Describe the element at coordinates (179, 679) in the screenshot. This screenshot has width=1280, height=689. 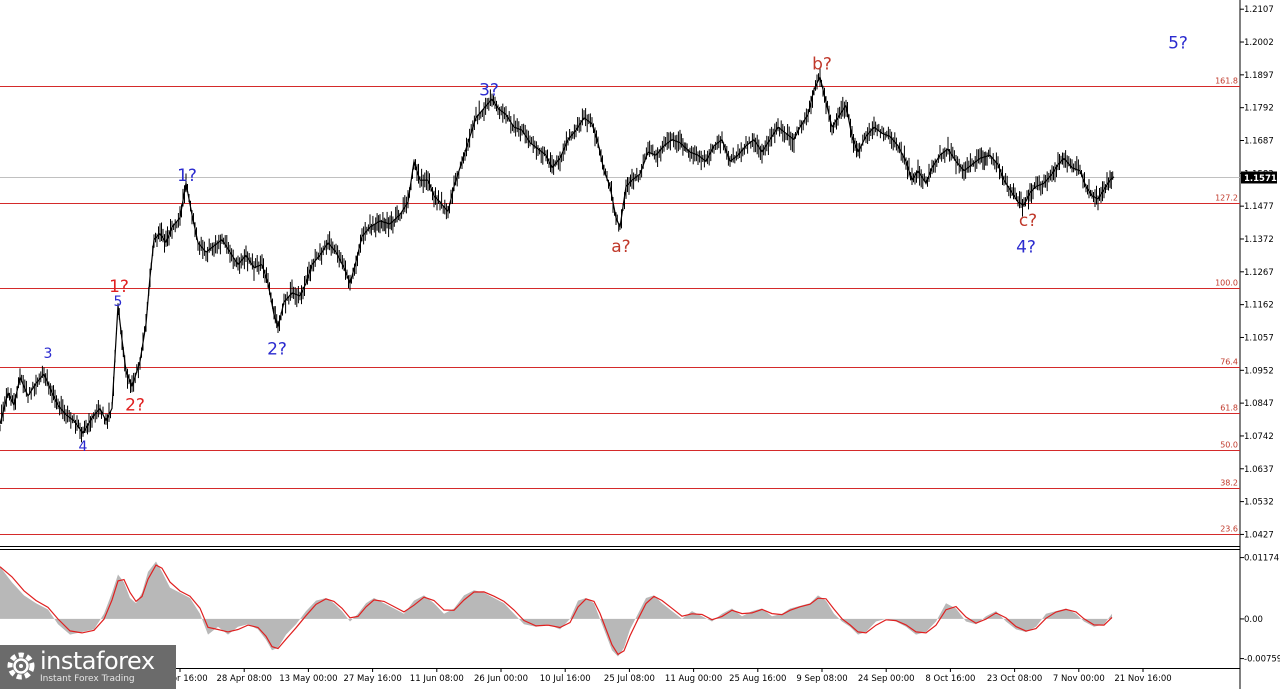
I see `time-axis-tick-label: 11 Apr 16:00` at that location.